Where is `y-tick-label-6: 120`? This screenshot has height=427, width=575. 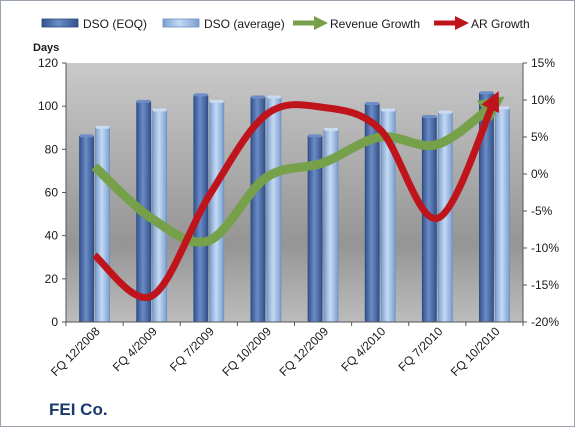
y-tick-label-6: 120 is located at coordinates (48, 63).